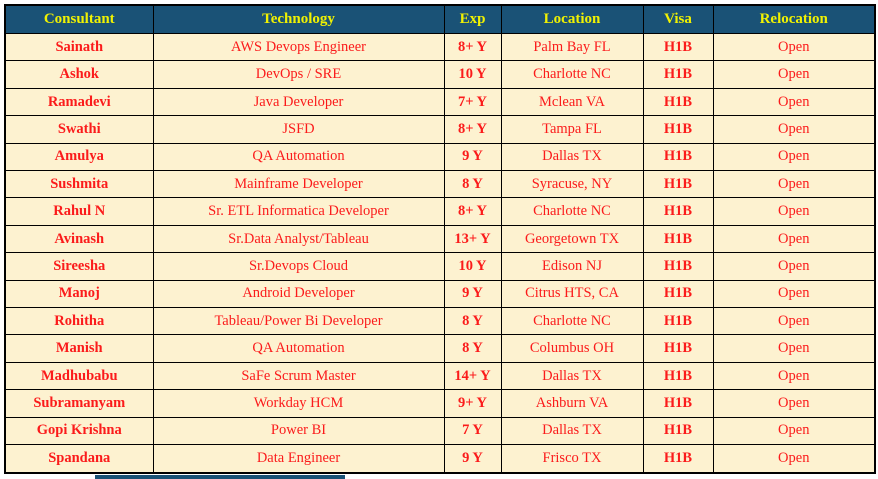 This screenshot has width=878, height=479. Describe the element at coordinates (572, 348) in the screenshot. I see `cell-location: Columbus OH` at that location.